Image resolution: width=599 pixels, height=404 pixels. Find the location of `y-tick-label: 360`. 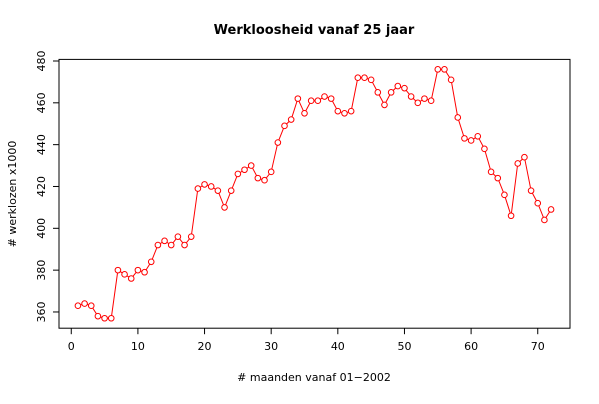

y-tick-label: 360 is located at coordinates (41, 311).